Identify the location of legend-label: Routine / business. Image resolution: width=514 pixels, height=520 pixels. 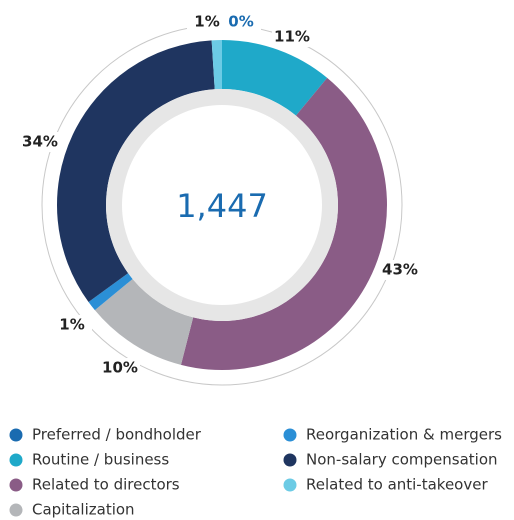
(100, 460).